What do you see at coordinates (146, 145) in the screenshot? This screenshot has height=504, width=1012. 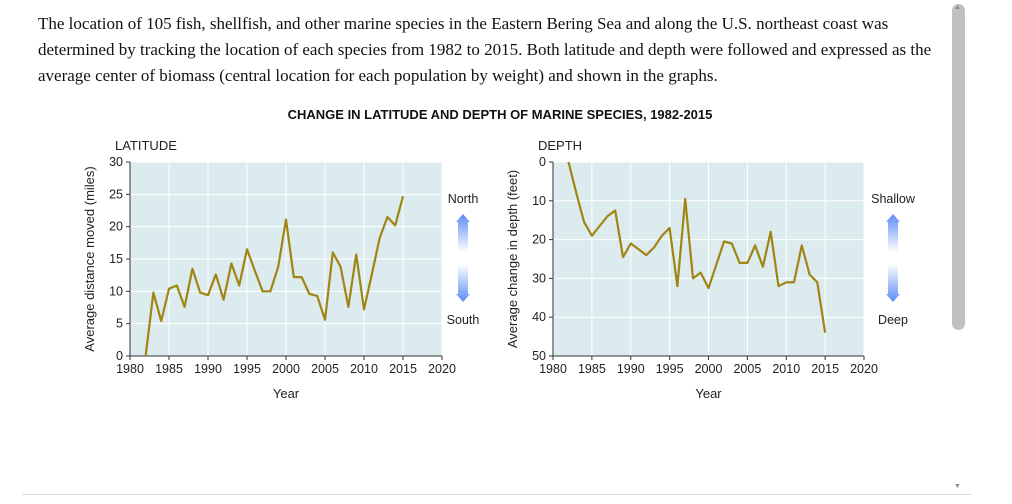 I see `subplot-title: LATITUDE` at bounding box center [146, 145].